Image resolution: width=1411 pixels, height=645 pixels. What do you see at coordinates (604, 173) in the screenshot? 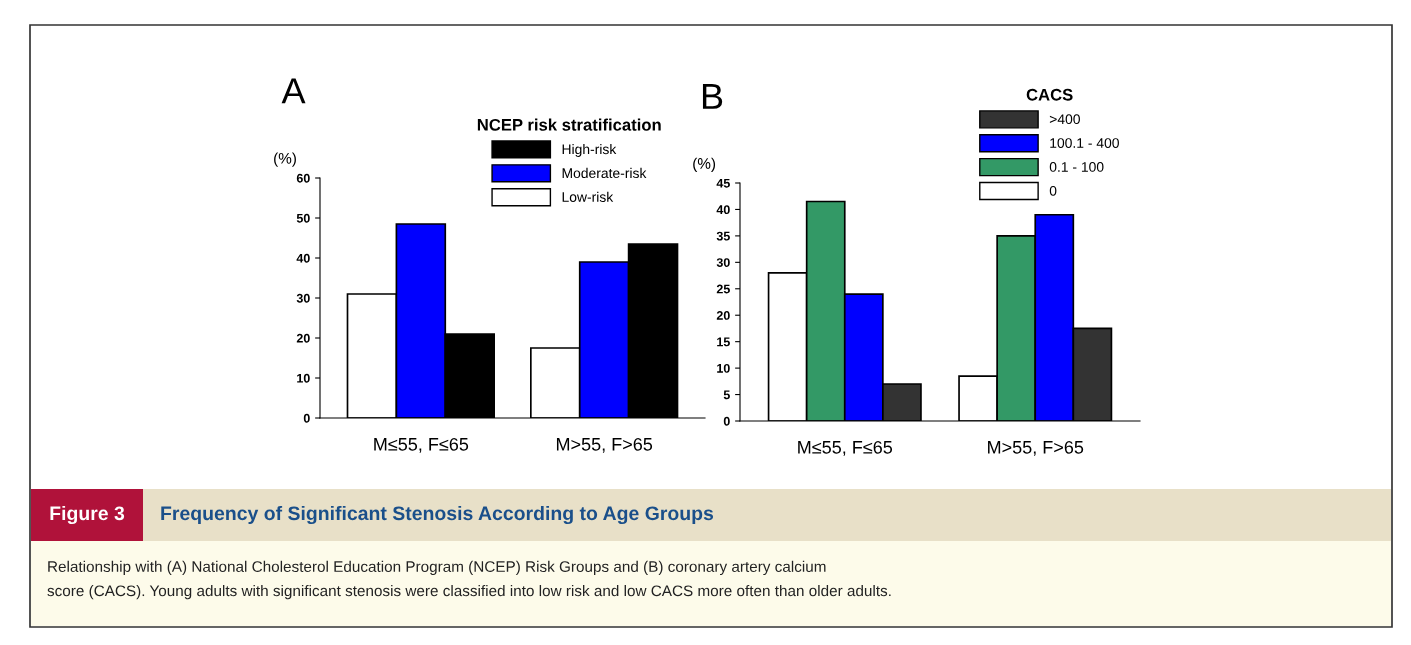
I see `legend-label: Moderate-risk` at bounding box center [604, 173].